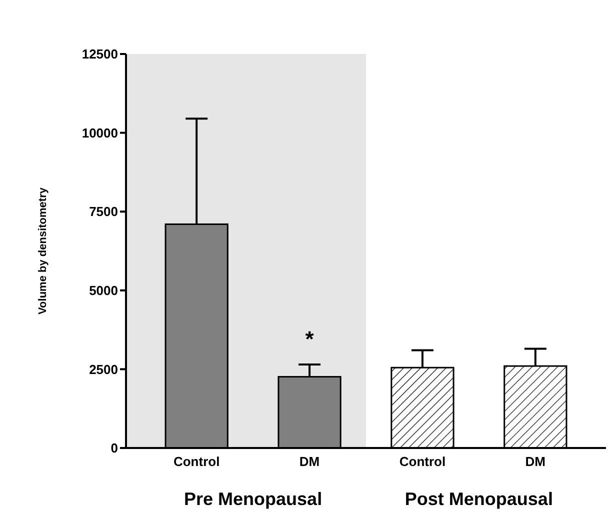 Image resolution: width=616 pixels, height=523 pixels. What do you see at coordinates (478, 499) in the screenshot?
I see `text: Post Menopausal` at bounding box center [478, 499].